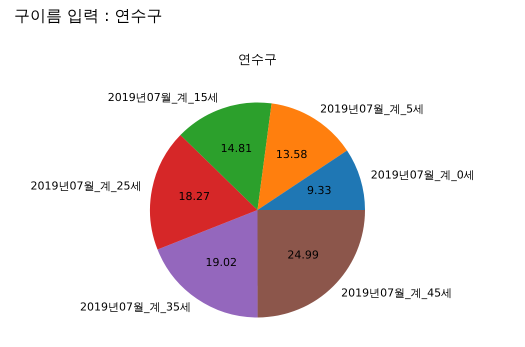 The width and height of the screenshot is (525, 347). What do you see at coordinates (422, 175) in the screenshot?
I see `slice-label: 2019년07월_계_0세` at bounding box center [422, 175].